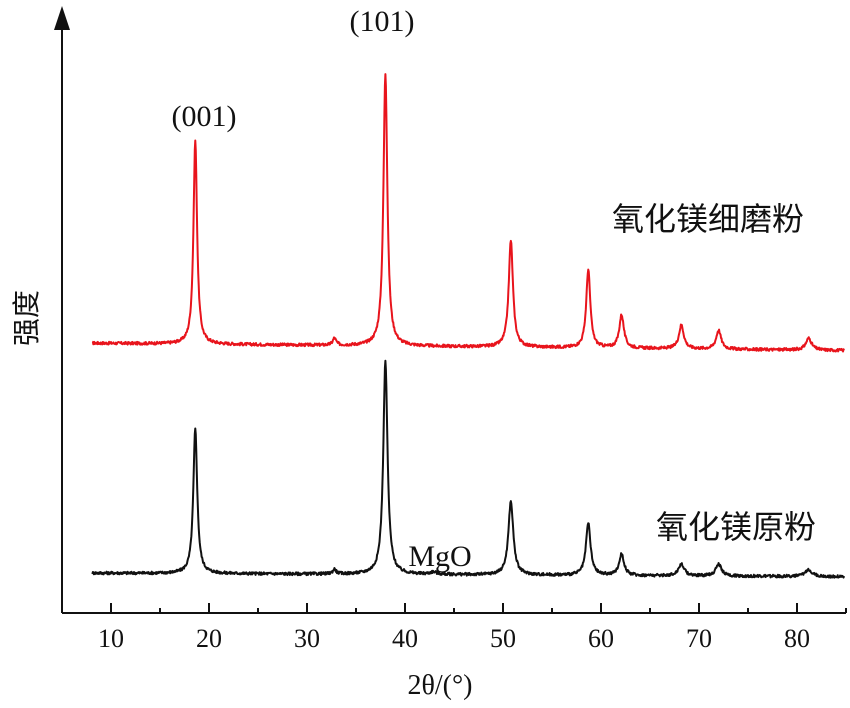 This screenshot has width=850, height=708. I want to click on y-axis-label: 强度, so click(27, 318).